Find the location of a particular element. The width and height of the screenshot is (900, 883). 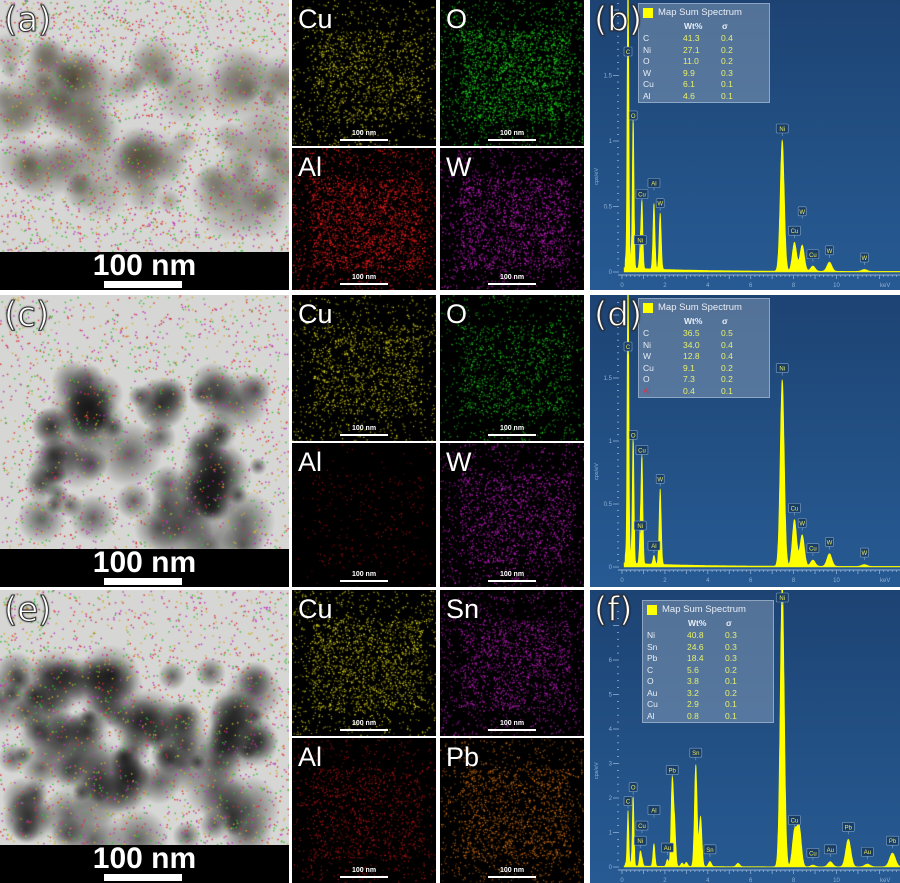

tem-micrograph is located at coordinates (144, 145).